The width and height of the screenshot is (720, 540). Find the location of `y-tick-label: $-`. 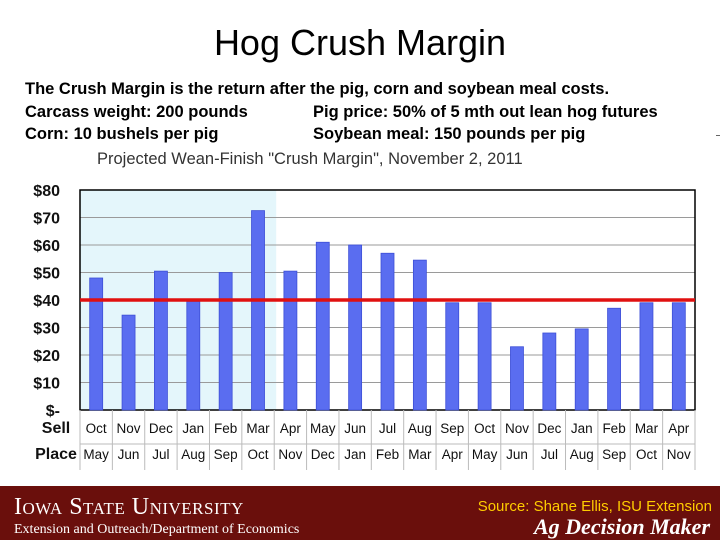

y-tick-label: $- is located at coordinates (53, 411).